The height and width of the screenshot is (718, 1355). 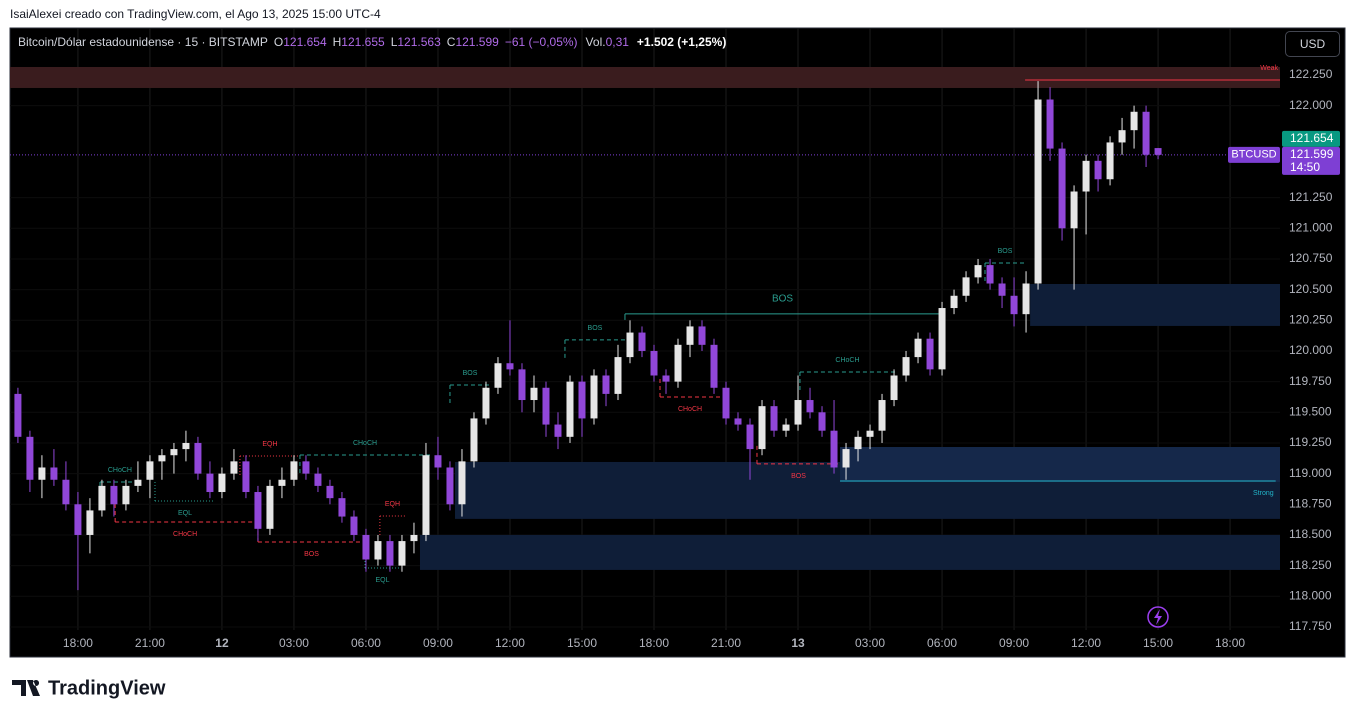 What do you see at coordinates (150, 643) in the screenshot?
I see `x-tick-label: 21:00` at bounding box center [150, 643].